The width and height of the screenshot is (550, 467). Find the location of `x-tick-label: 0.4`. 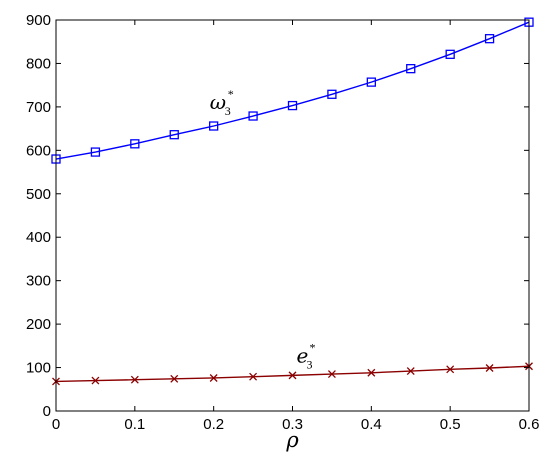

x-tick-label: 0.4 is located at coordinates (371, 424).